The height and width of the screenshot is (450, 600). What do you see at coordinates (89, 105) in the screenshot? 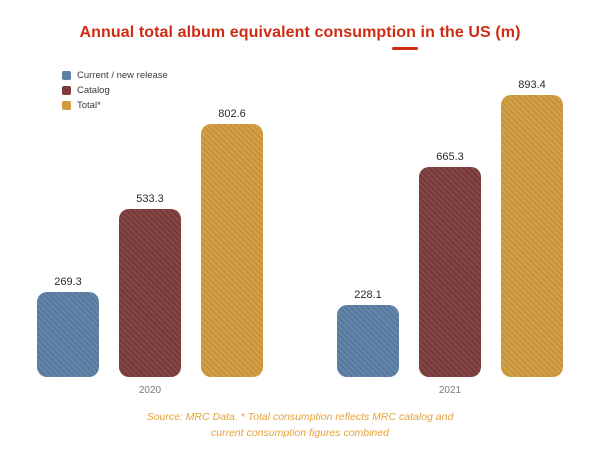
I see `legend-label: Total*` at bounding box center [89, 105].